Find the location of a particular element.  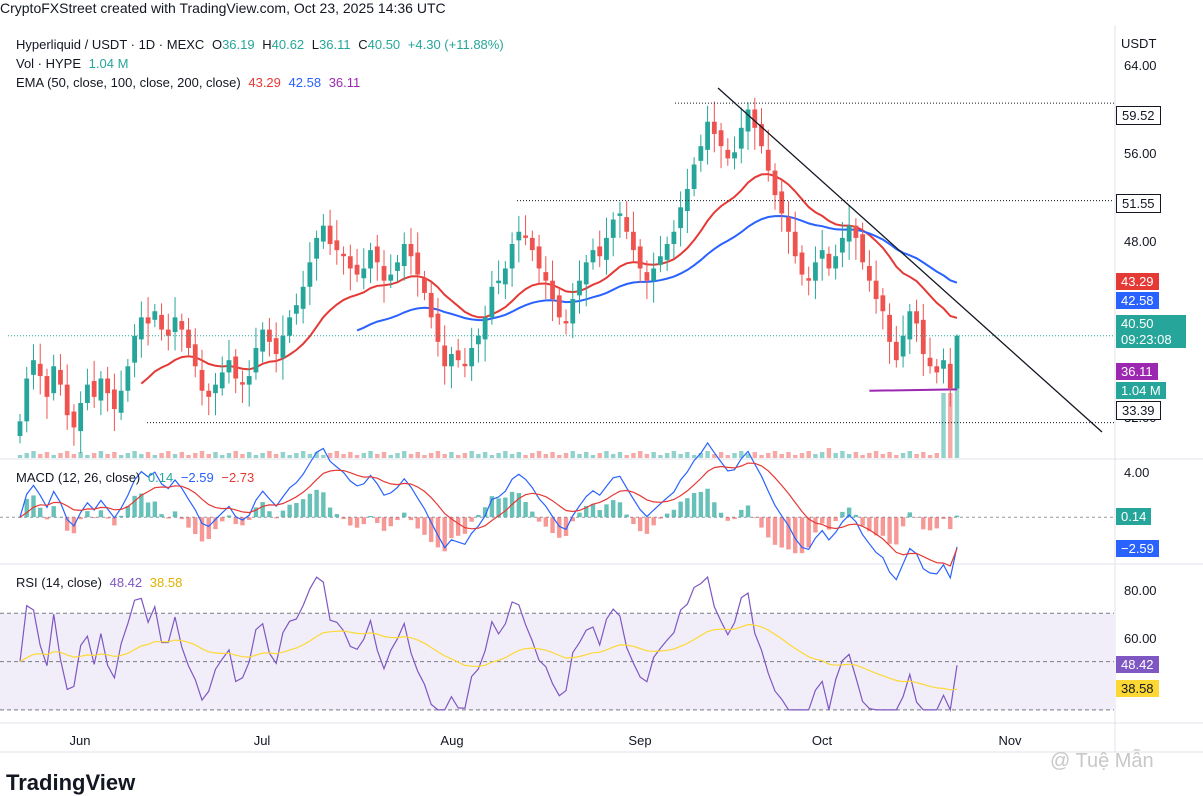

rsi-label: RSI (14, close) is located at coordinates (59, 582).